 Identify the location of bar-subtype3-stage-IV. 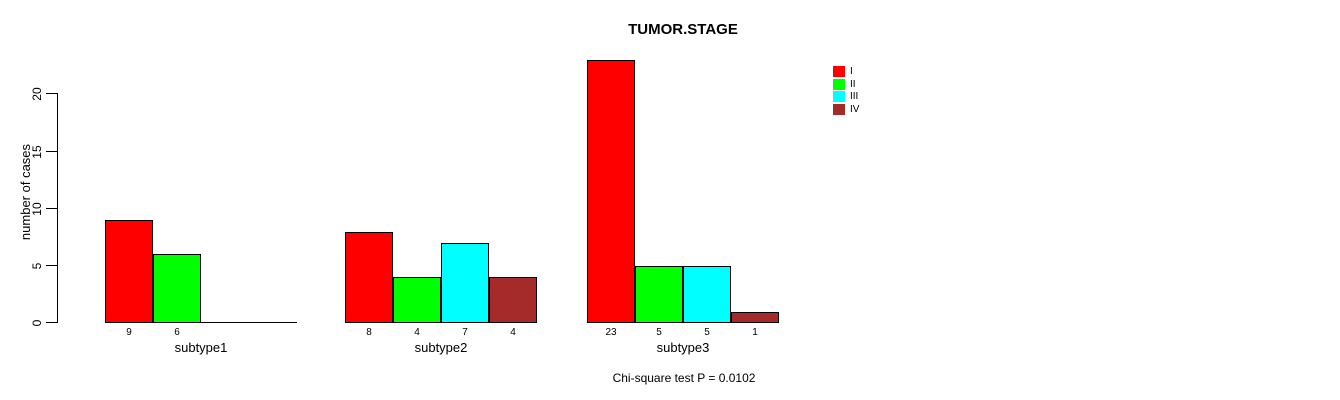
(755, 317).